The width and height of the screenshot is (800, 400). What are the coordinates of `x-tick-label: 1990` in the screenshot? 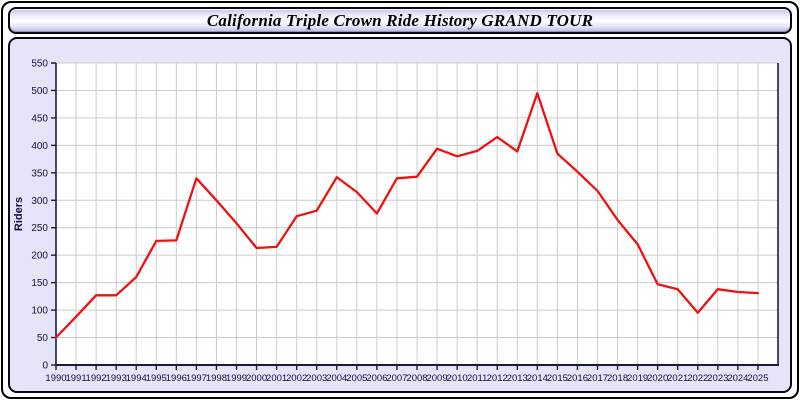 It's located at (55, 378).